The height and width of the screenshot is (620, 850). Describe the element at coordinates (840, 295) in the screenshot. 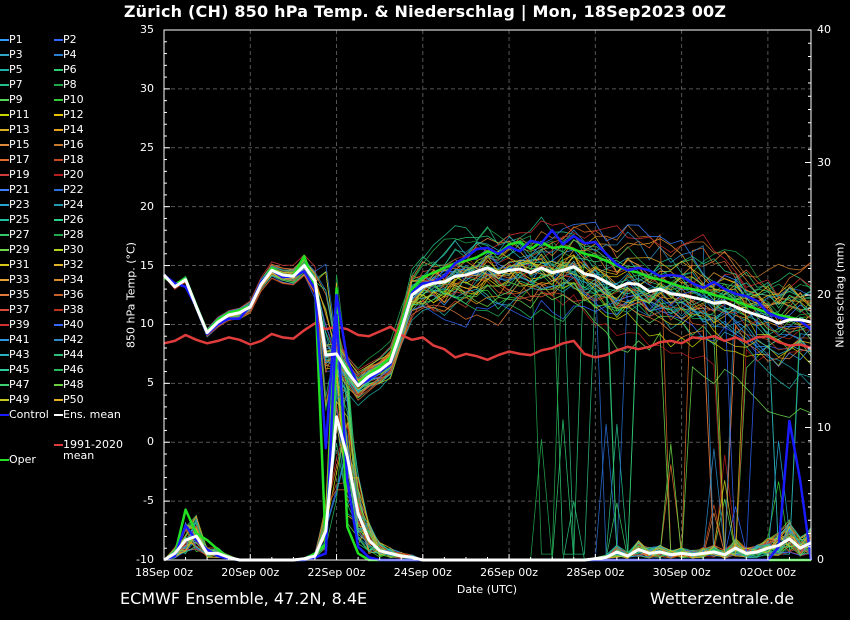

I see `y-right-axis-label: Niederschlag (mm)` at that location.